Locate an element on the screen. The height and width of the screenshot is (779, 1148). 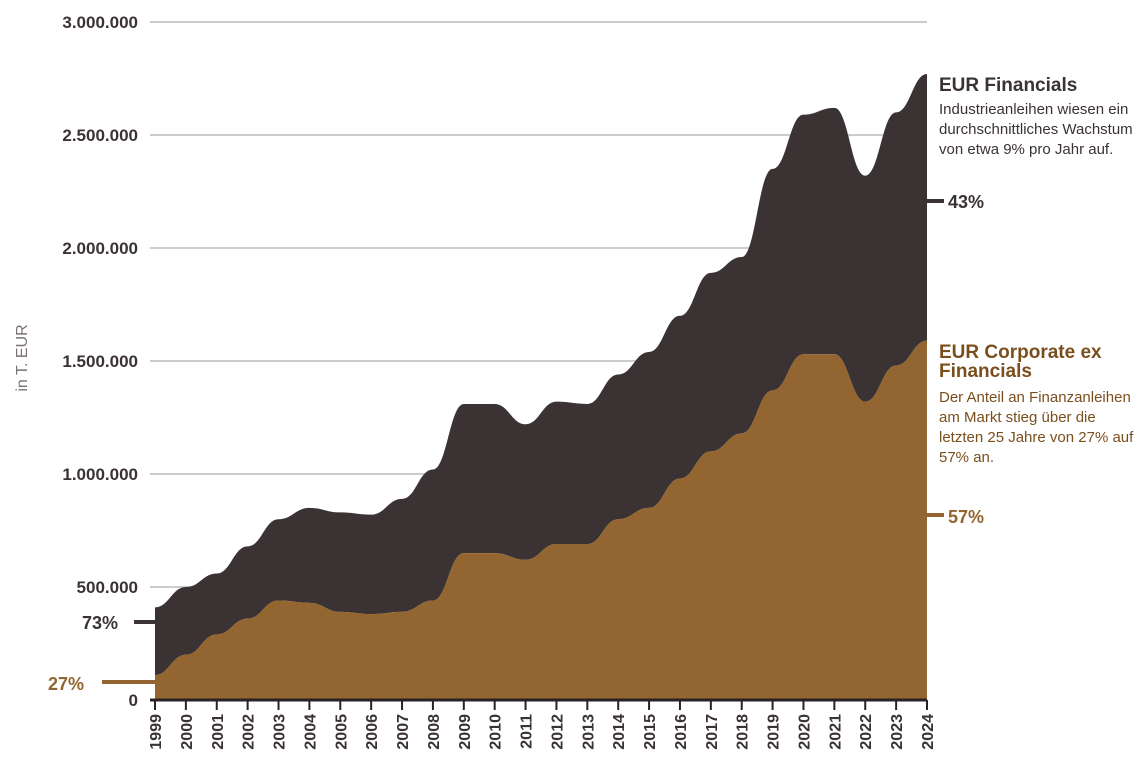
x-tick-label: 2000 is located at coordinates (187, 732).